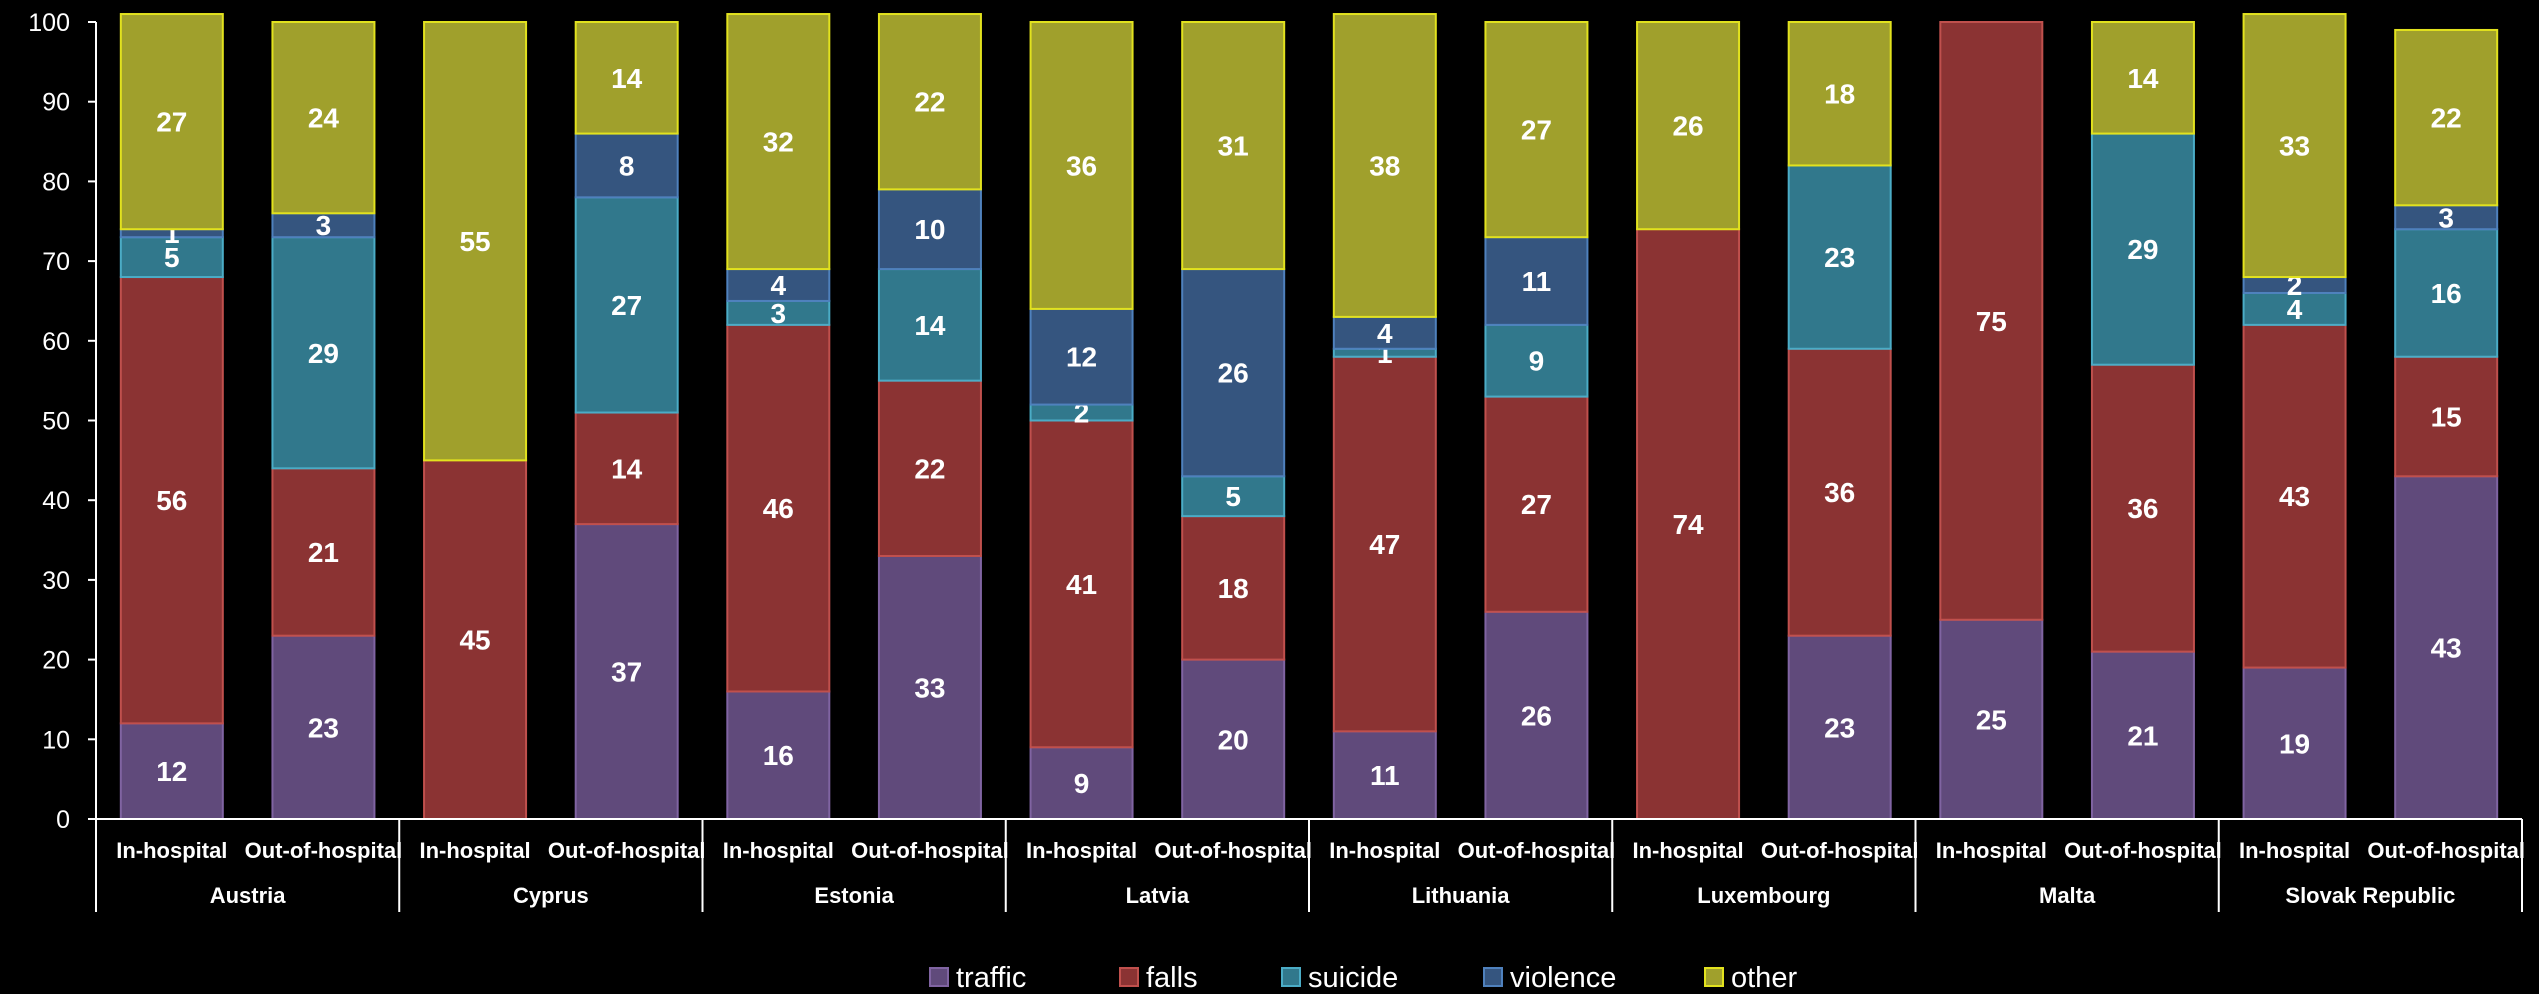 The image size is (2539, 994). I want to click on data-label-traffic: 12, so click(171, 771).